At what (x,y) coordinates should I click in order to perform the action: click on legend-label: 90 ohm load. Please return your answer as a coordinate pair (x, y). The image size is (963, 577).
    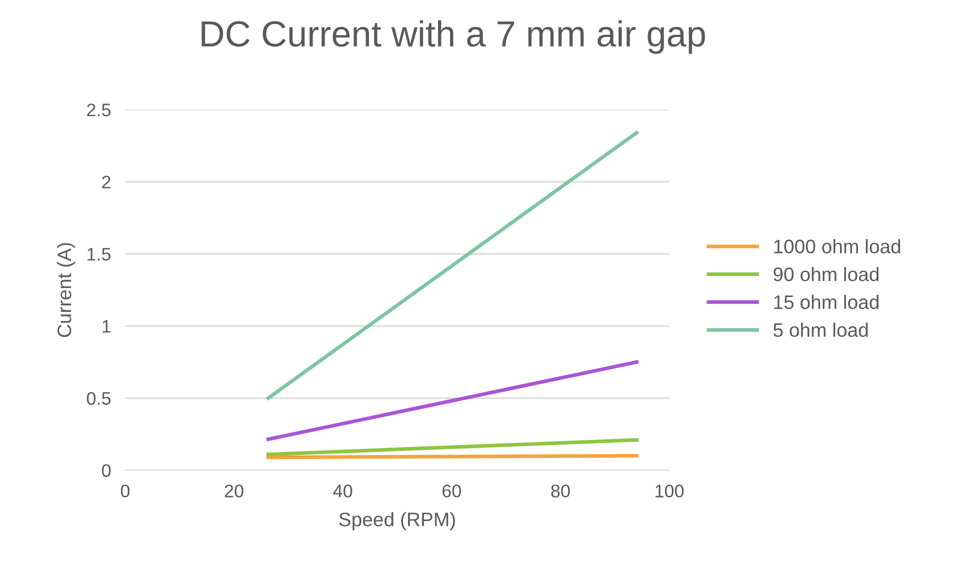
    Looking at the image, I should click on (826, 274).